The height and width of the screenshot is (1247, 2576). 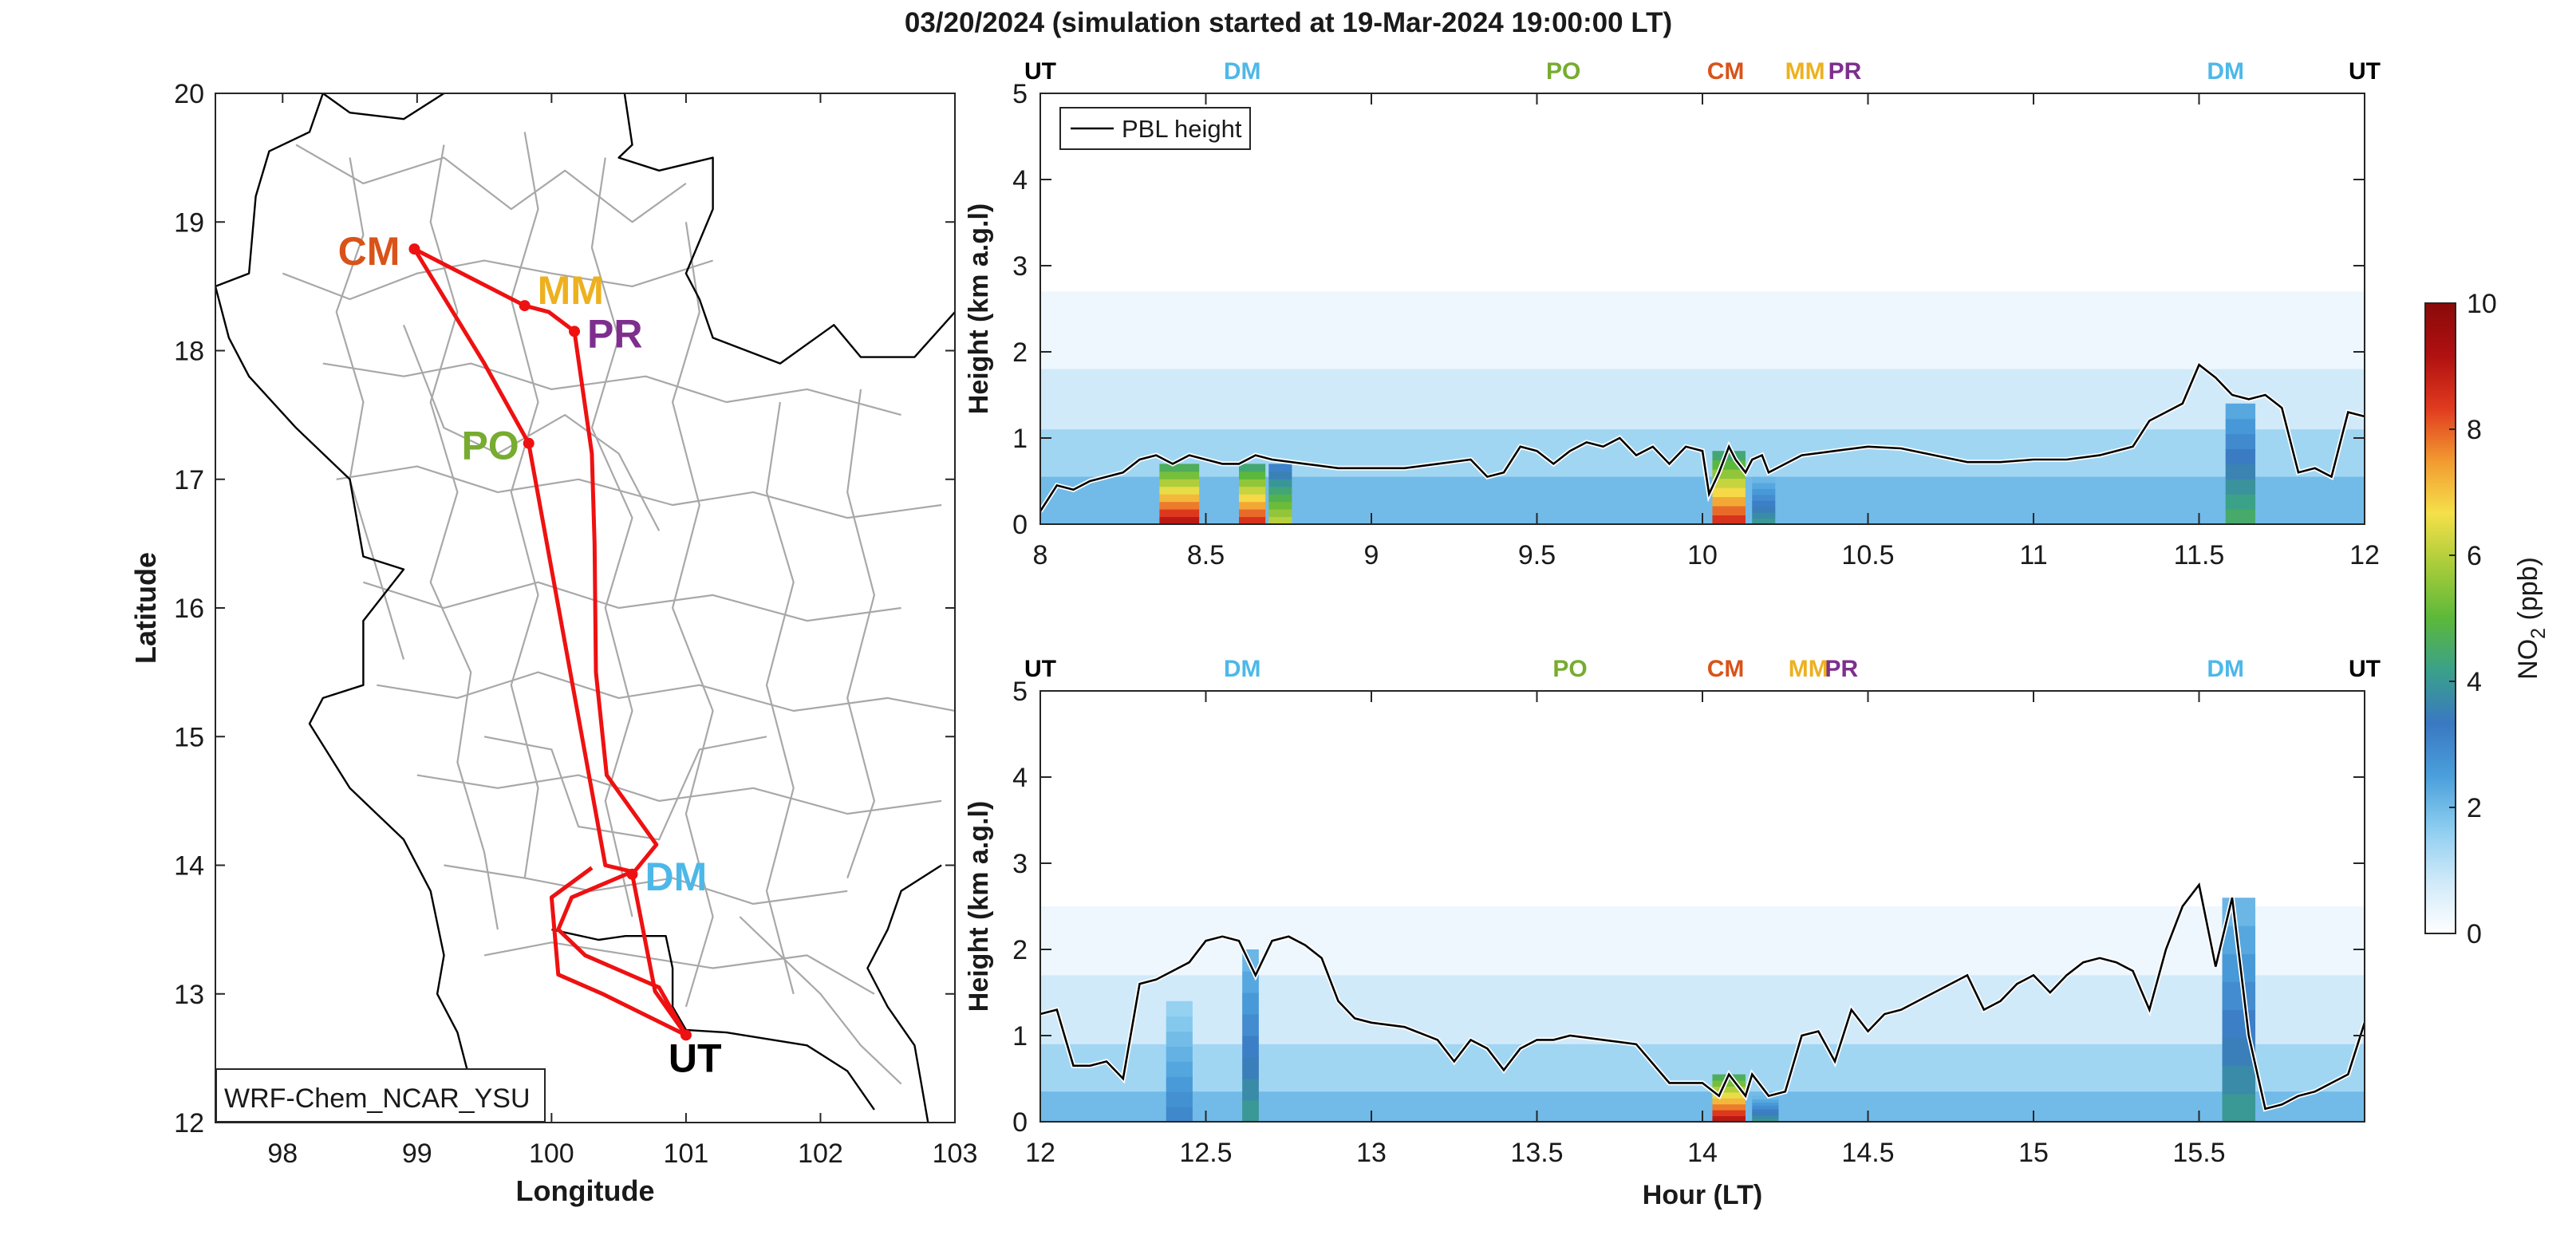 I want to click on map-xtick-label: 102, so click(x=821, y=1153).